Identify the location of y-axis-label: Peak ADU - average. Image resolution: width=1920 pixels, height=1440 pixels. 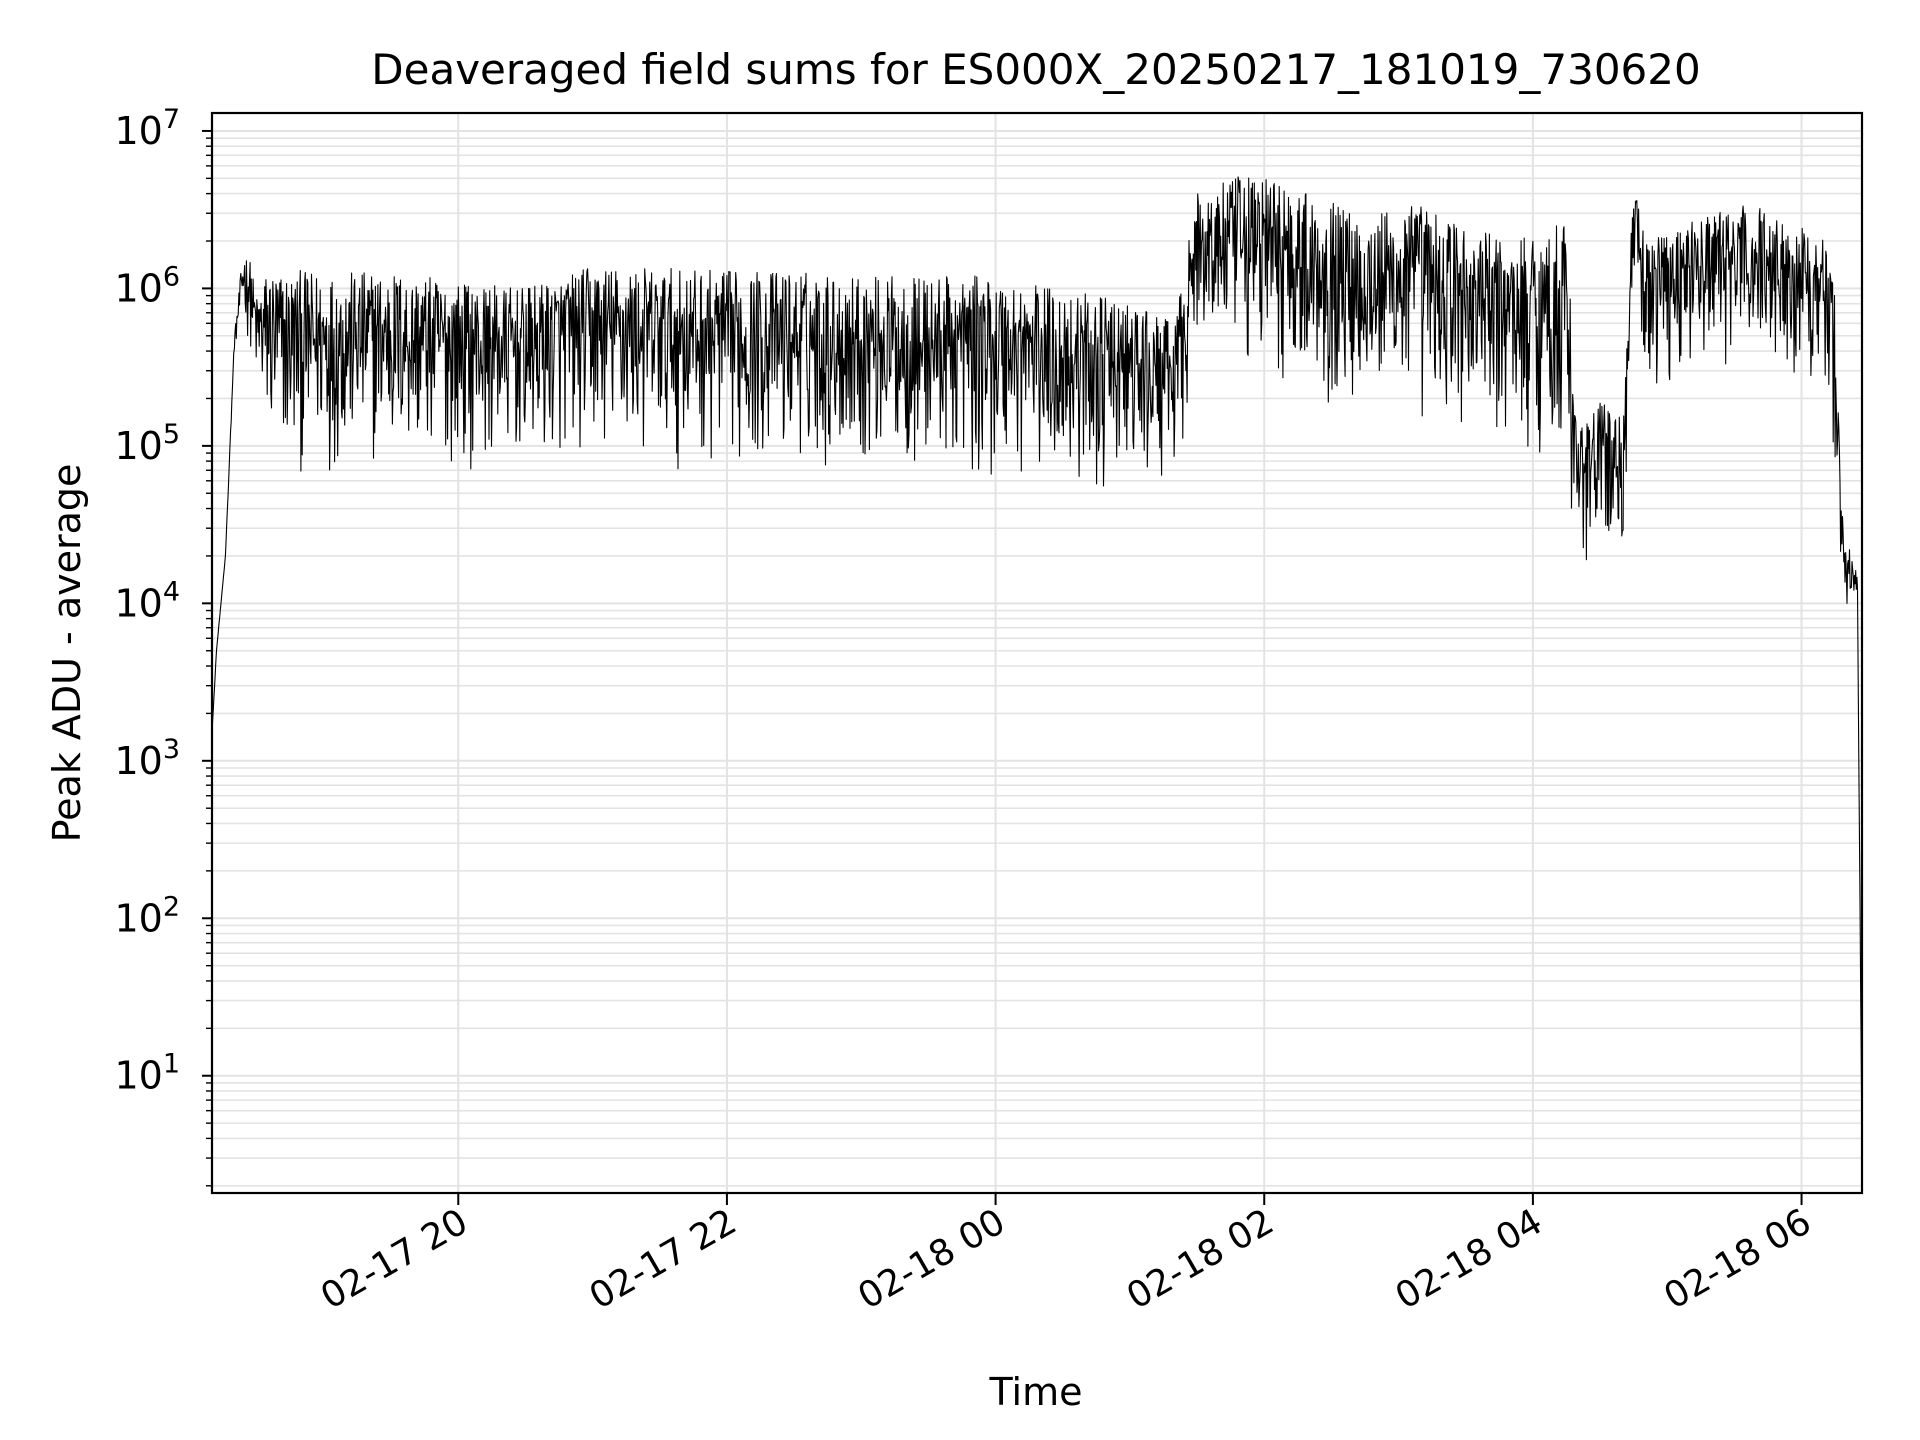
(67, 653).